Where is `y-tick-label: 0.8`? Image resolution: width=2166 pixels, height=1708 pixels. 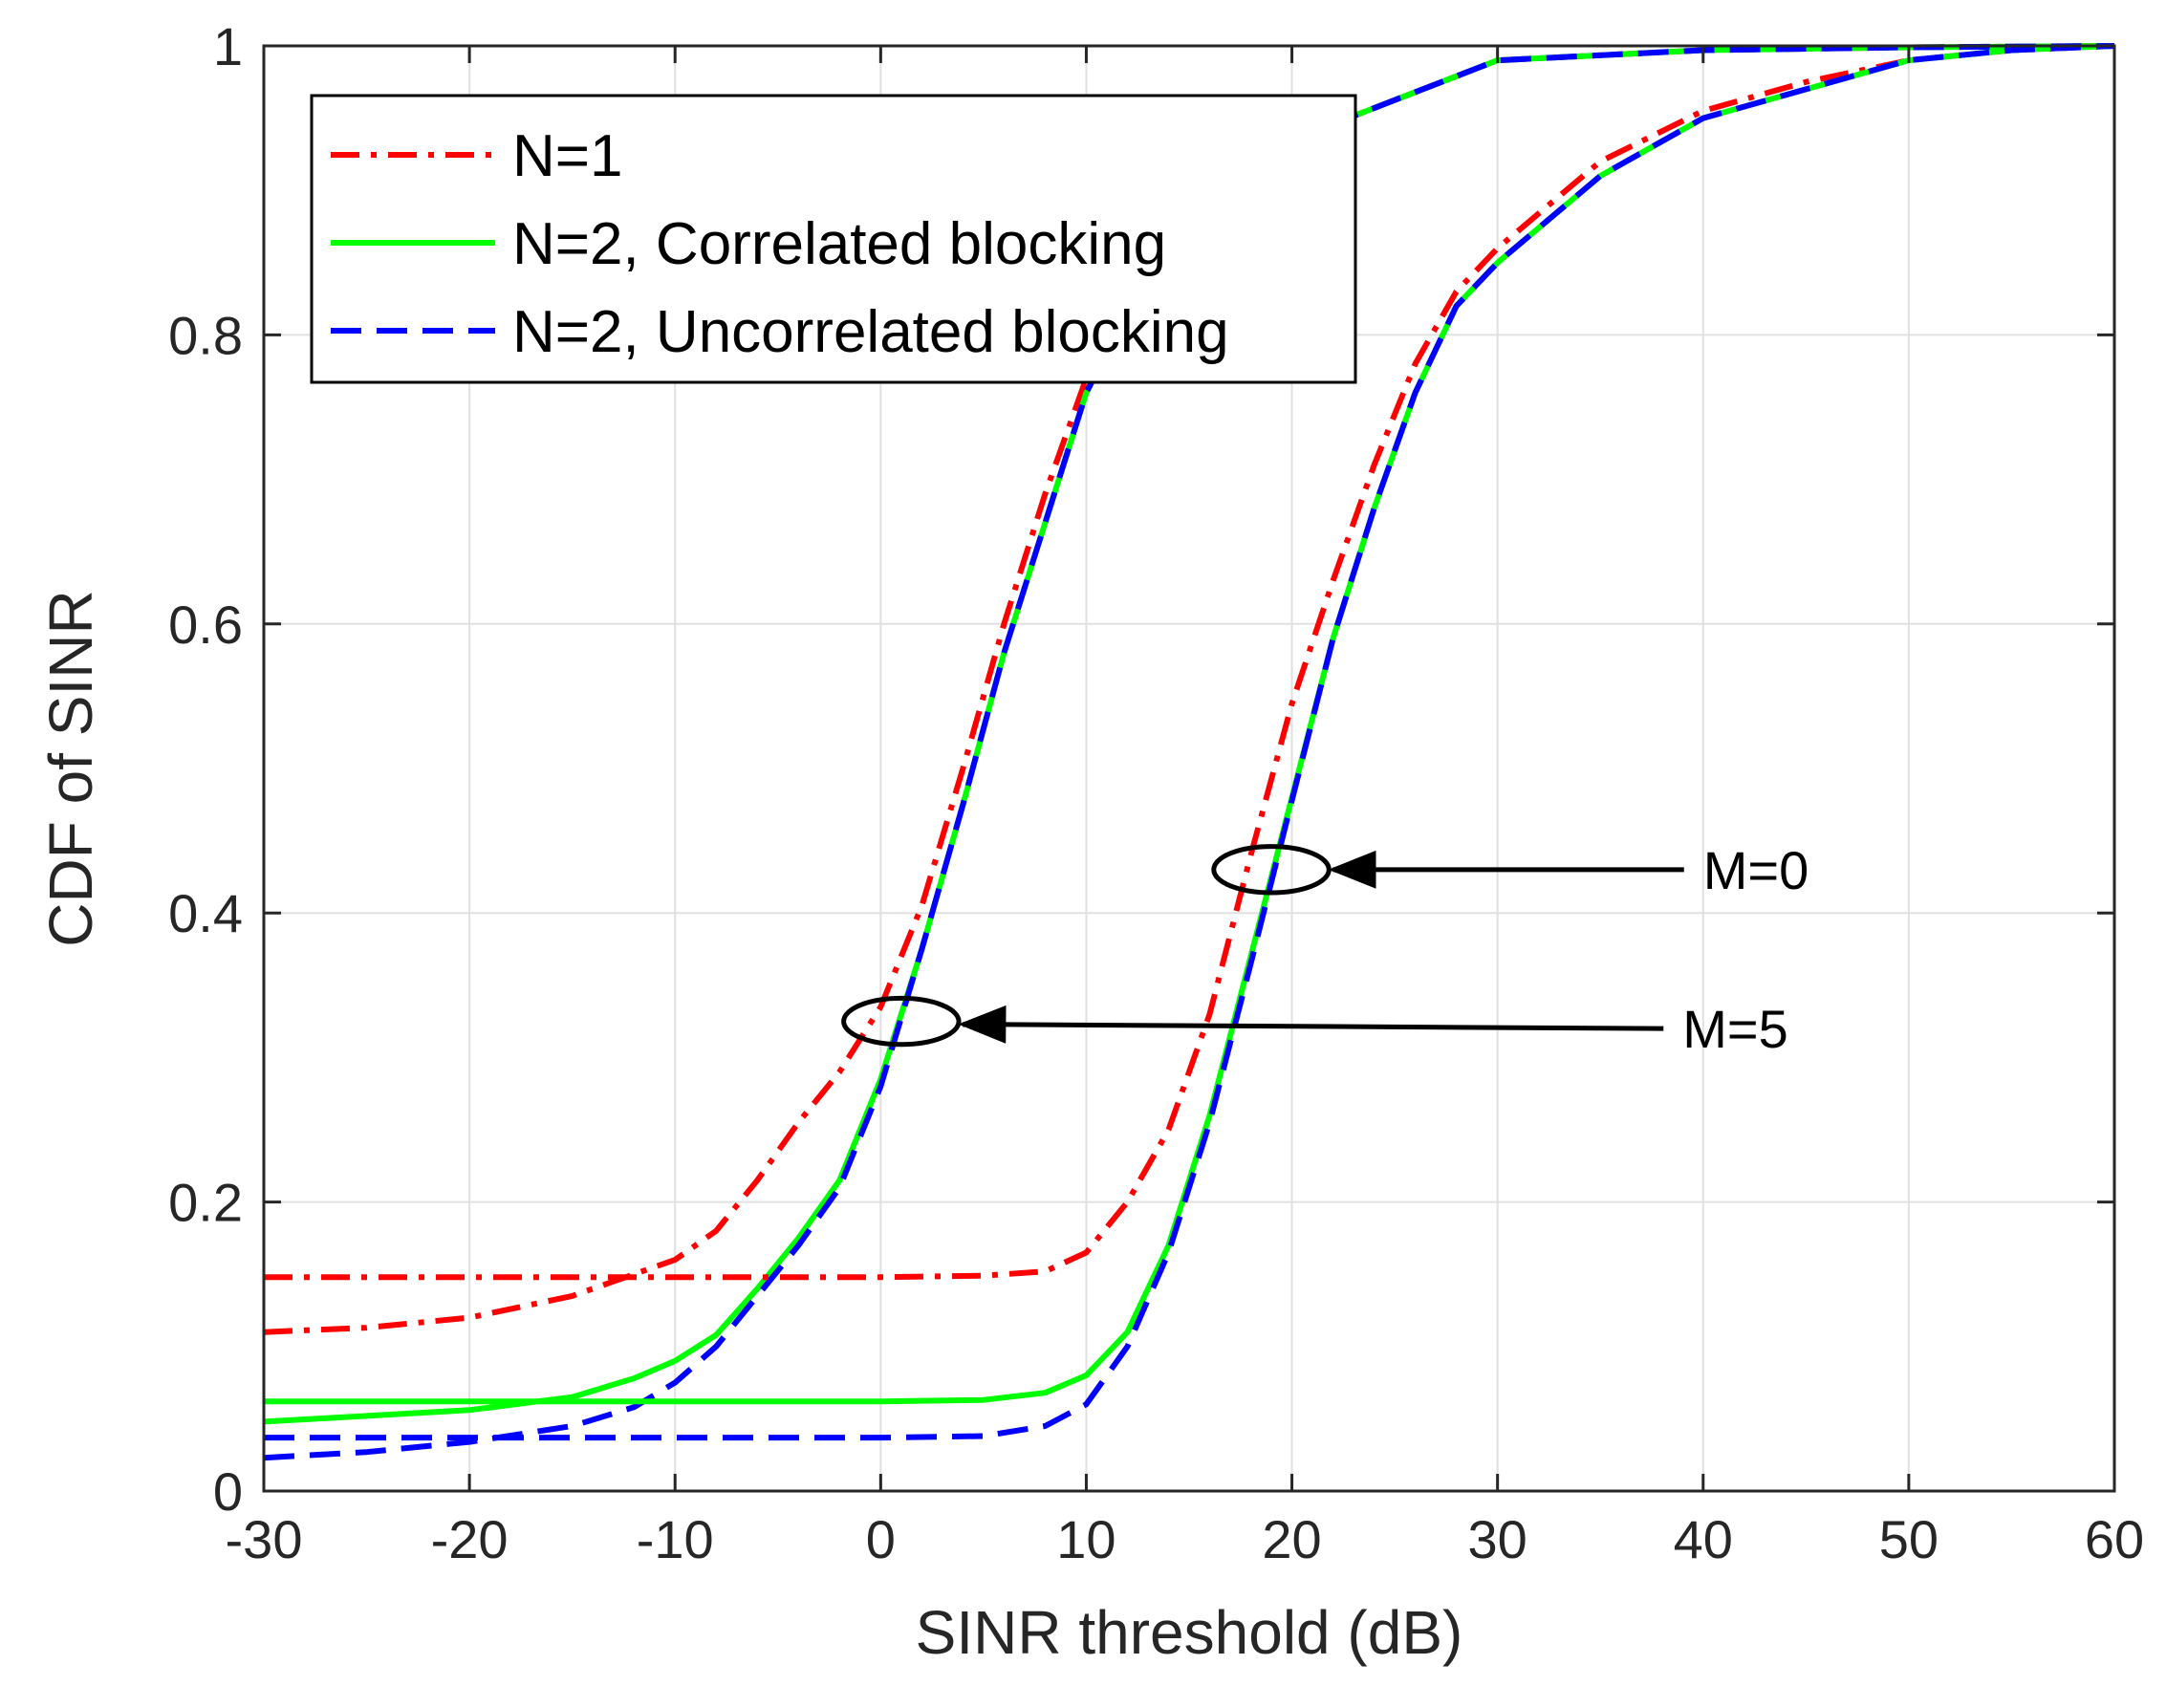
y-tick-label: 0.8 is located at coordinates (205, 335).